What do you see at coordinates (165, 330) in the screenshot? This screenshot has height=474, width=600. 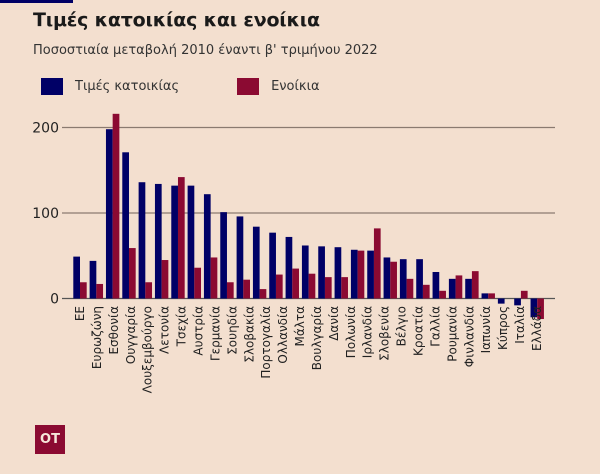 I see `x-tick-label: Λετονία` at bounding box center [165, 330].